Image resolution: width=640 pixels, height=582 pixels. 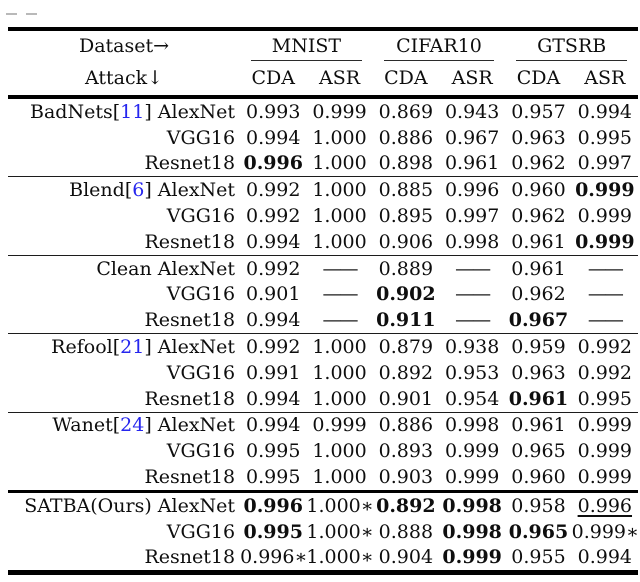 What do you see at coordinates (132, 425) in the screenshot?
I see `citation-link: 24` at bounding box center [132, 425].